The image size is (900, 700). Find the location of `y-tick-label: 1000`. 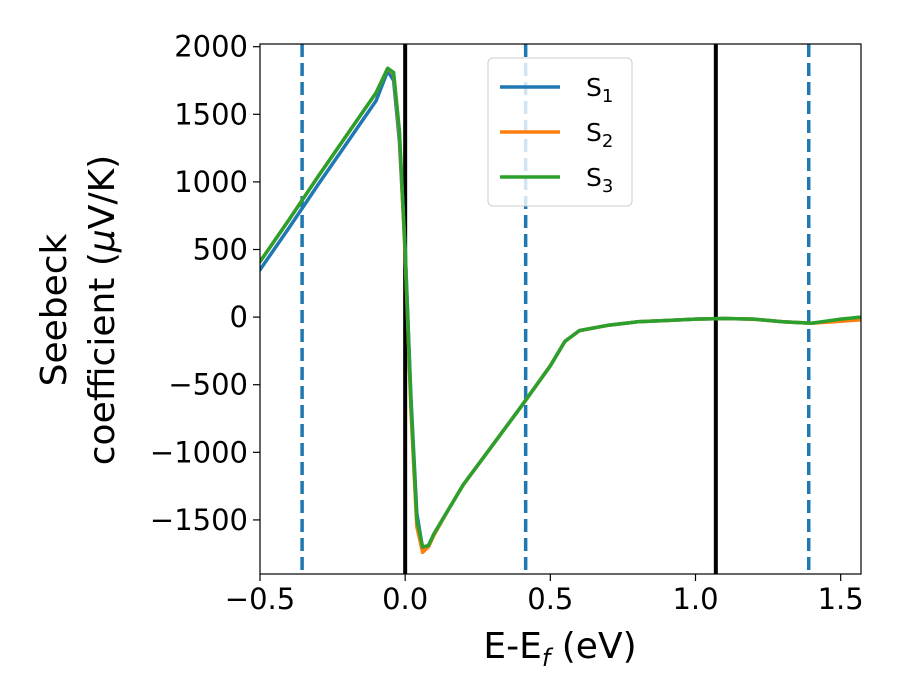

y-tick-label: 1000 is located at coordinates (211, 182).